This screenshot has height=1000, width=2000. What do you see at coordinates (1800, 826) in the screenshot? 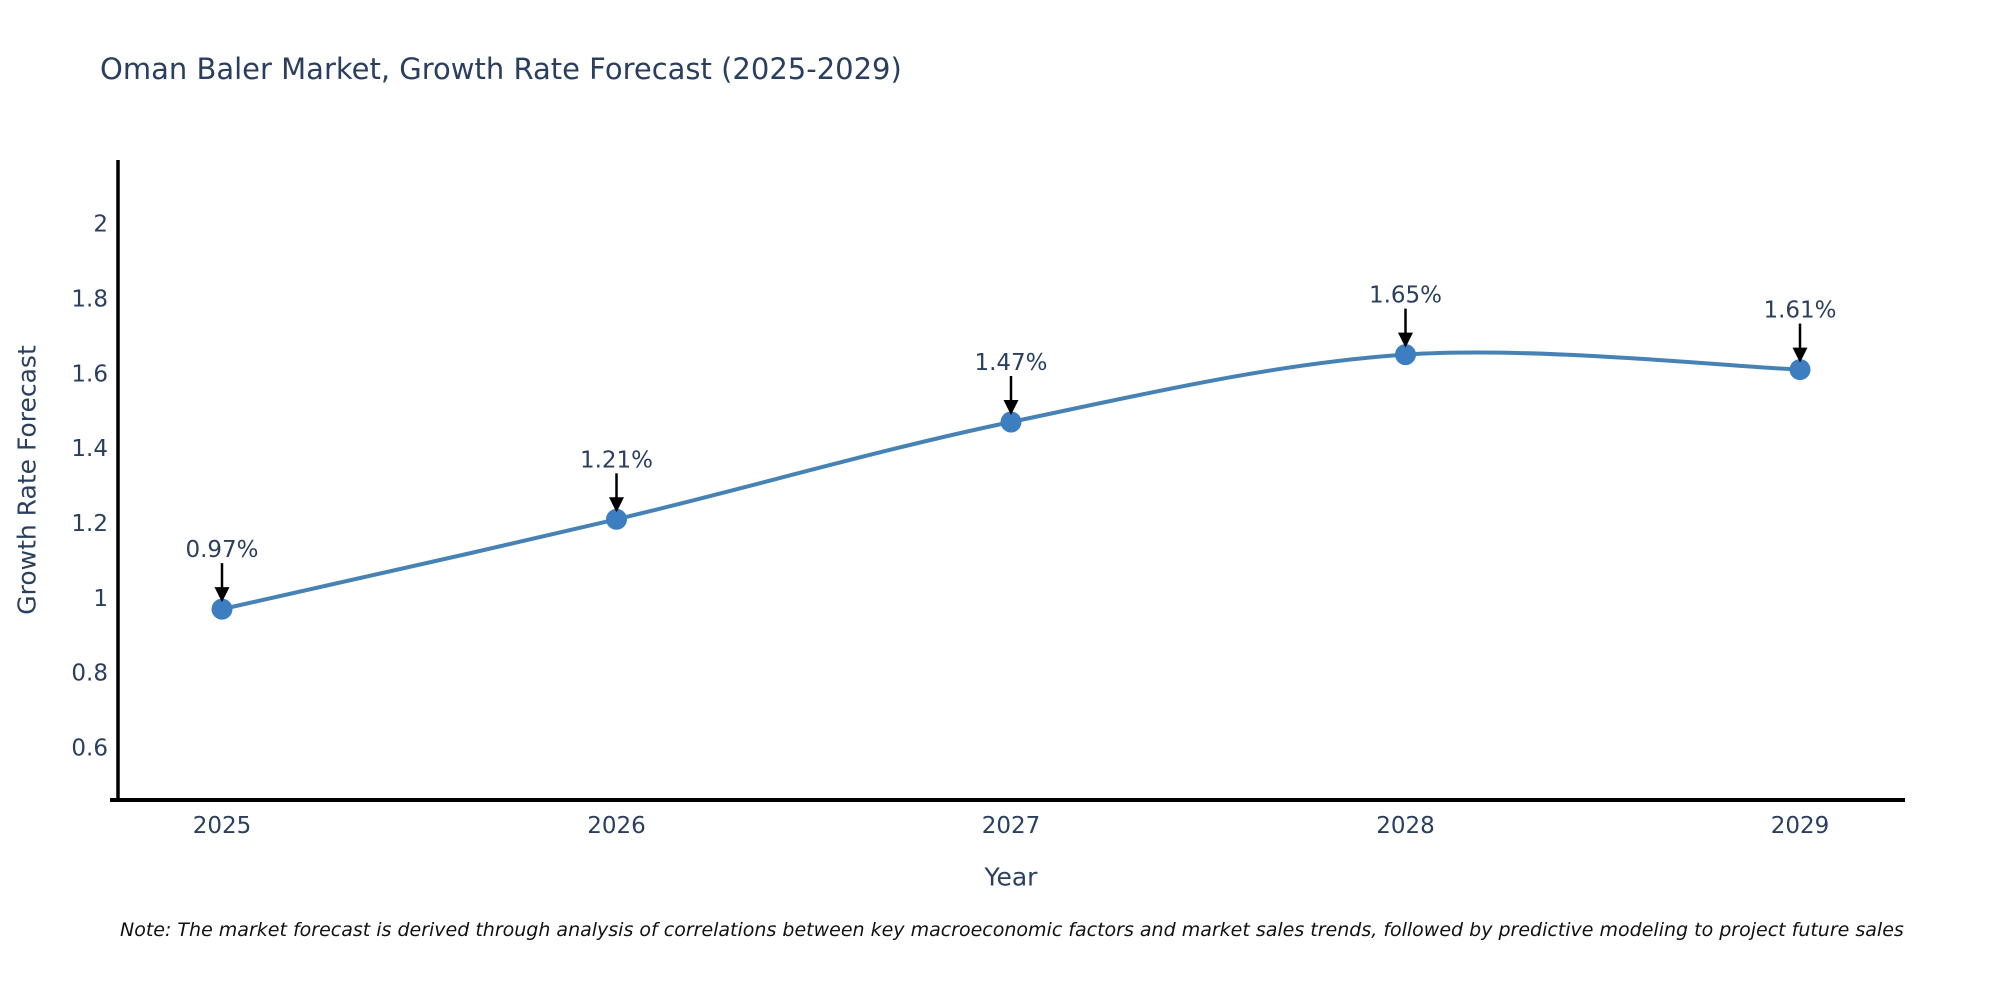
I see `x-tick-label: 2029` at bounding box center [1800, 826].